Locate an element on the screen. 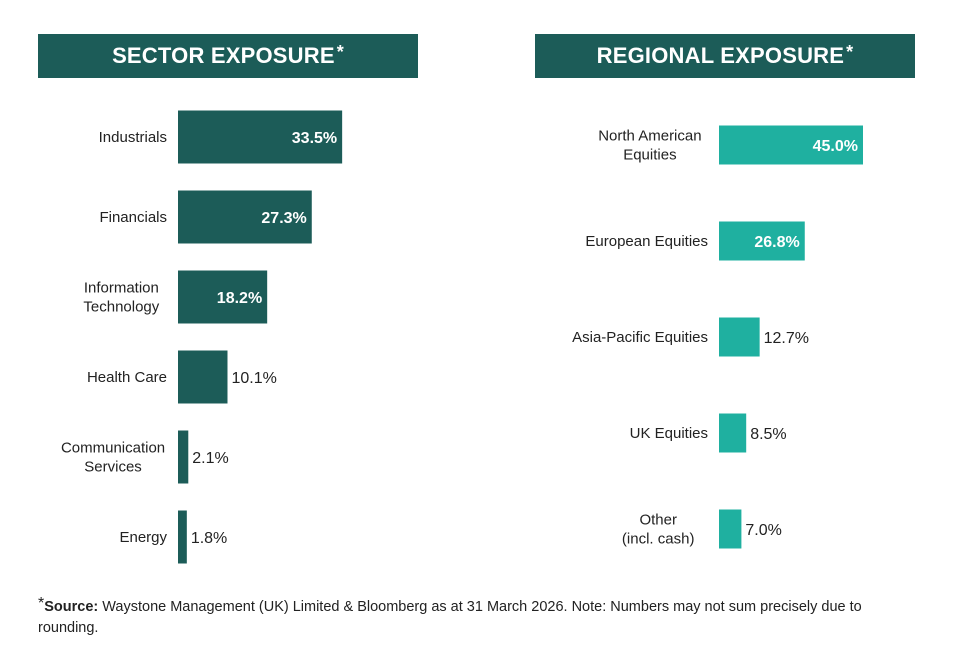 This screenshot has width=953, height=655. sector-exposure-title: SECTOR EXPOSURE * is located at coordinates (228, 56).